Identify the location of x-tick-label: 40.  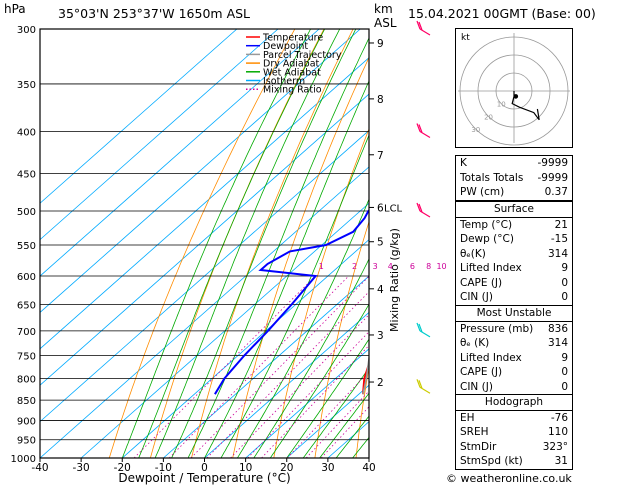
(368, 468).